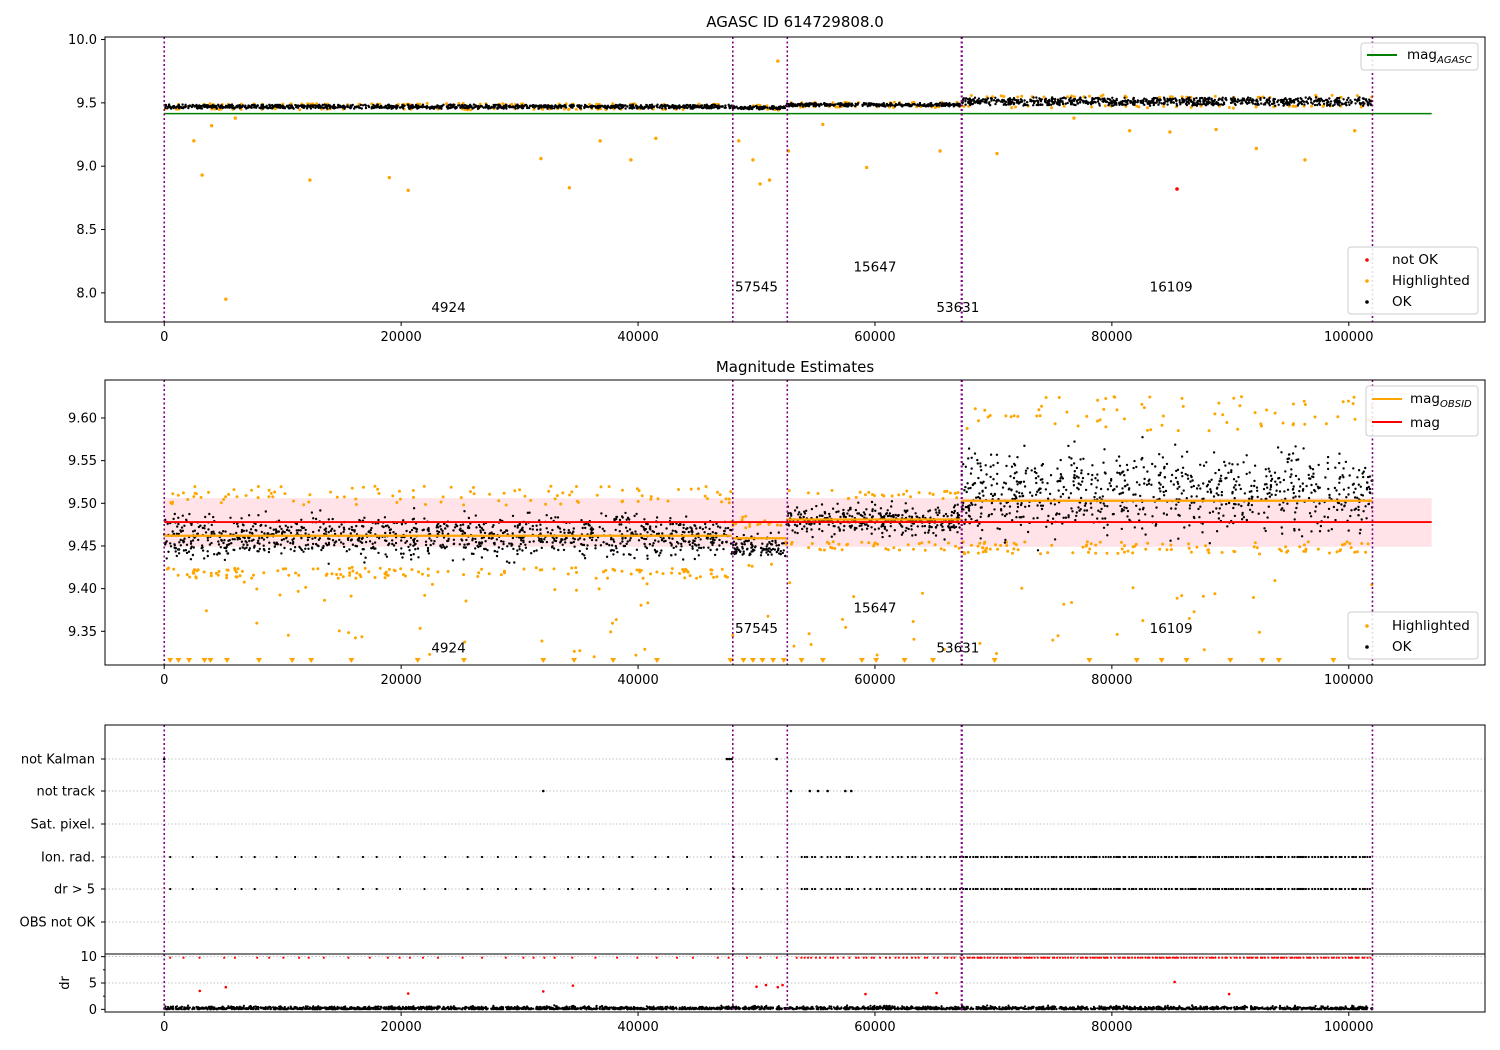 The image size is (1500, 1050). What do you see at coordinates (1422, 411) in the screenshot?
I see `estimates-legend-lines: magOBSID mag` at bounding box center [1422, 411].